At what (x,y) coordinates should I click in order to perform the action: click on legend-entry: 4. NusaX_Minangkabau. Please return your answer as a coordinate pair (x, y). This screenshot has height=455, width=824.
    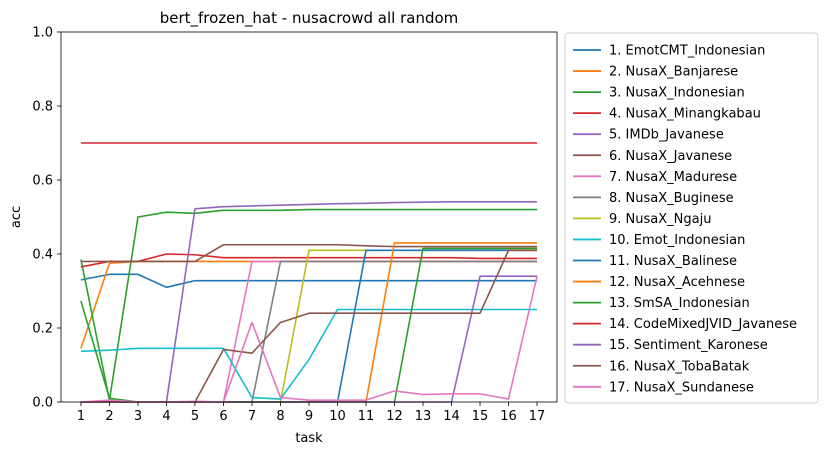
    Looking at the image, I should click on (685, 114).